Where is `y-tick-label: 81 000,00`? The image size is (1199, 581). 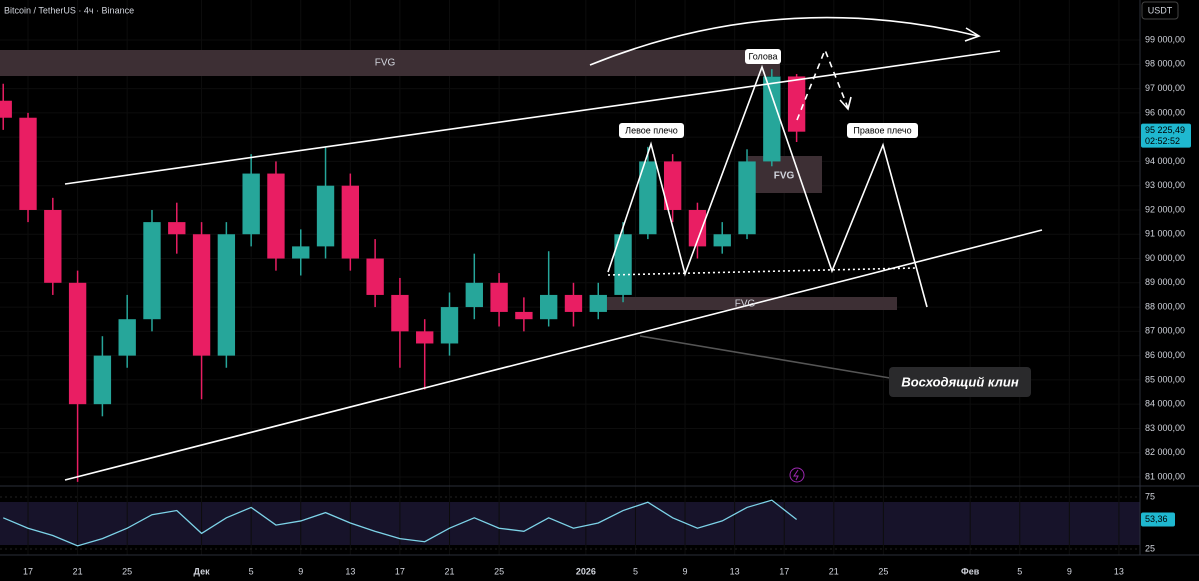
y-tick-label: 81 000,00 is located at coordinates (1165, 476).